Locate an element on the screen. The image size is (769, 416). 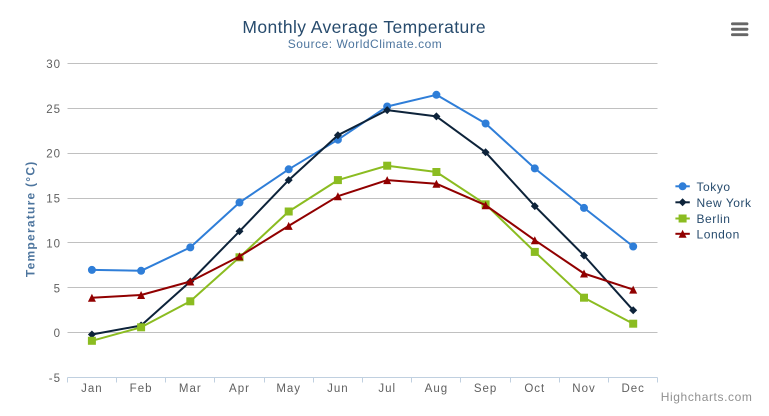
svg-text: Source: WorldClimate.com is located at coordinates (365, 44).